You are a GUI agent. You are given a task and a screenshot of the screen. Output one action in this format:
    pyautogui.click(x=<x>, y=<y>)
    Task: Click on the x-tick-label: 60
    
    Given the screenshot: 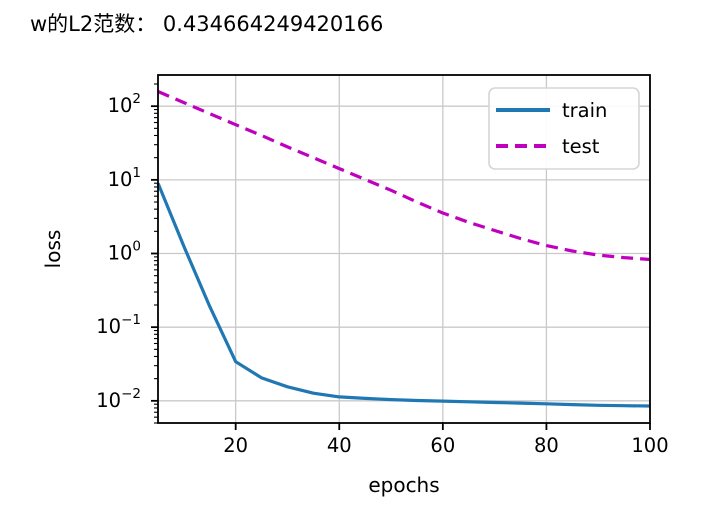 What is the action you would take?
    pyautogui.click(x=442, y=445)
    